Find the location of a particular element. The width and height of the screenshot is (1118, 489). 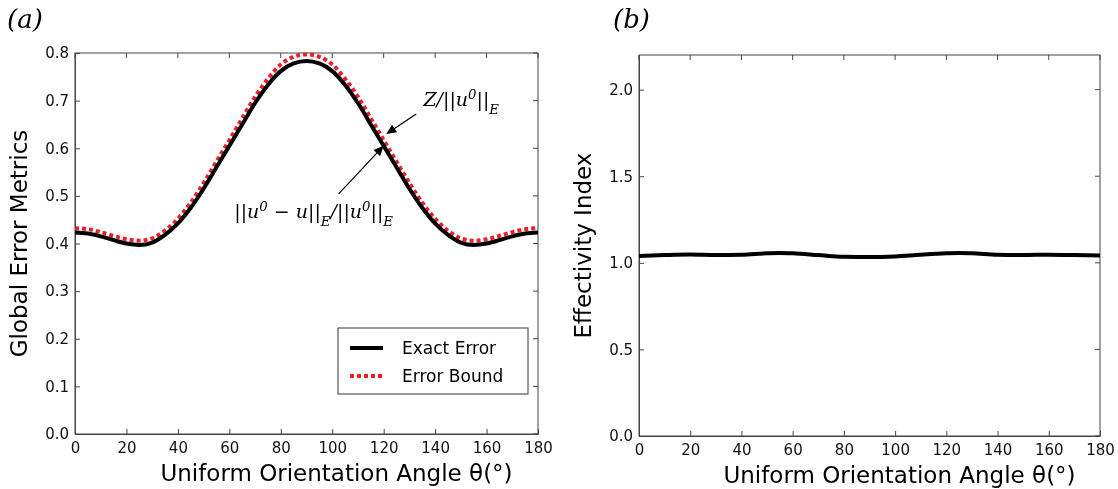

y-tick-label: 1.0 is located at coordinates (621, 263).